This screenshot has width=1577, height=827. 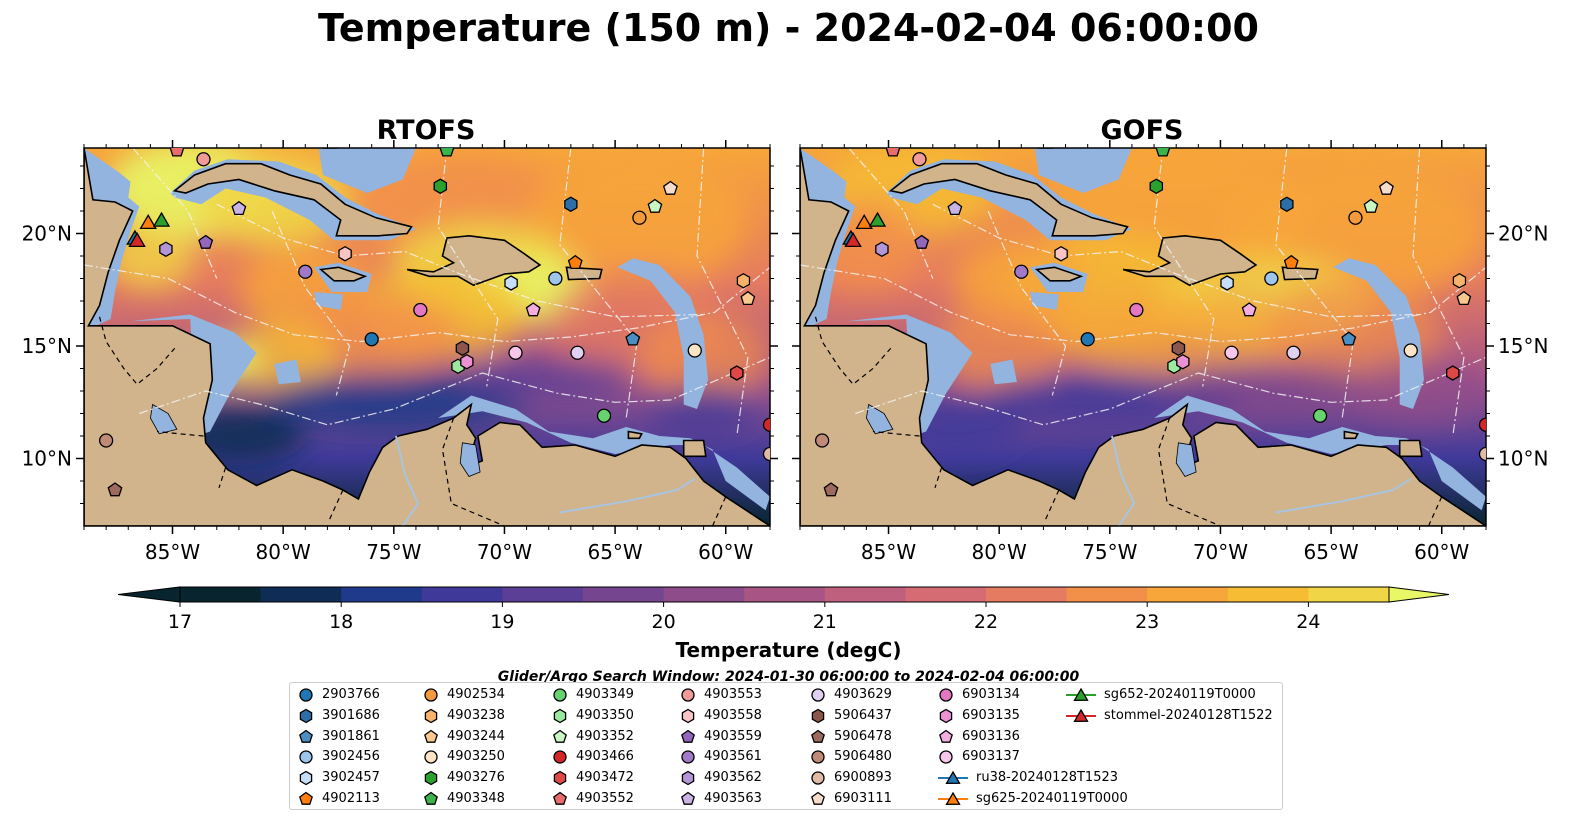 I want to click on legend-label: 4903350, so click(x=605, y=715).